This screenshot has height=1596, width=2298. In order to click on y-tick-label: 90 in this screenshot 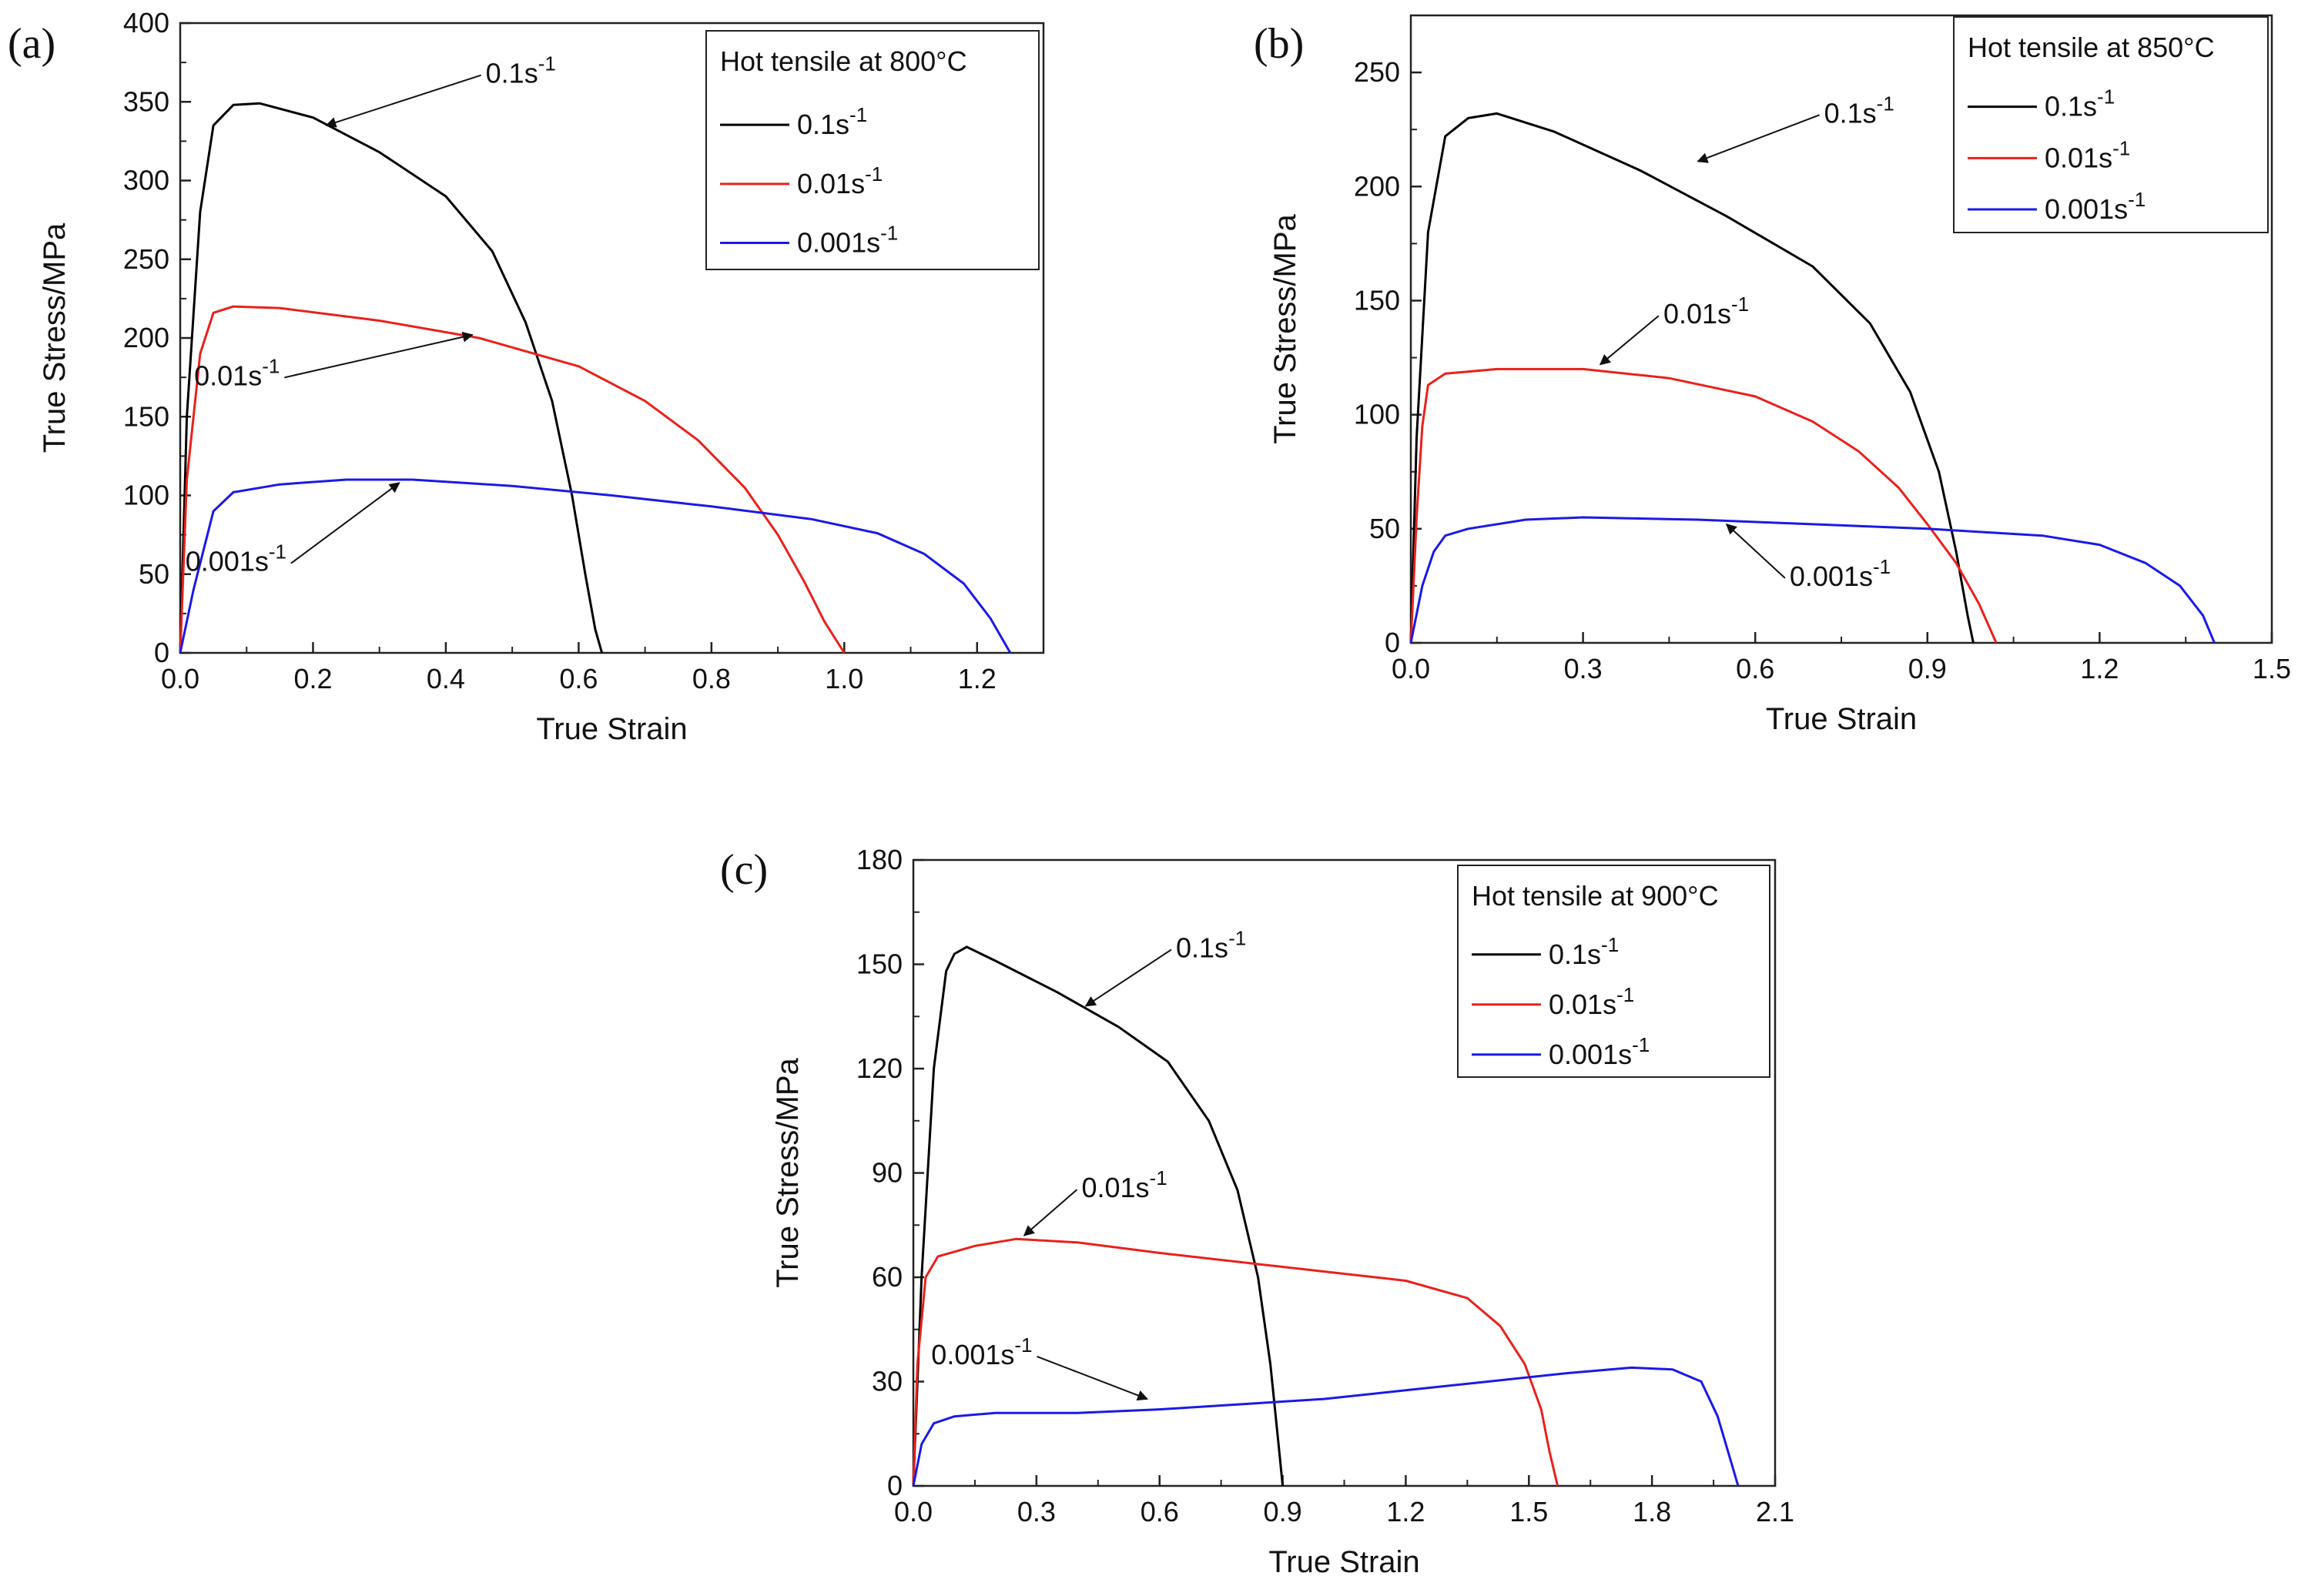, I will do `click(887, 1173)`.